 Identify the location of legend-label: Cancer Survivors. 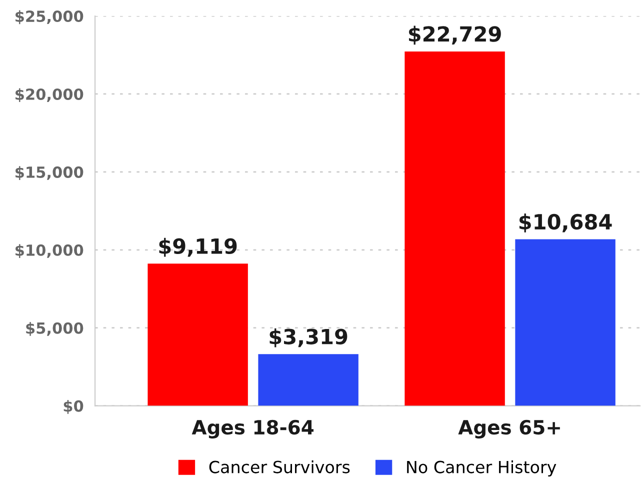
(279, 467).